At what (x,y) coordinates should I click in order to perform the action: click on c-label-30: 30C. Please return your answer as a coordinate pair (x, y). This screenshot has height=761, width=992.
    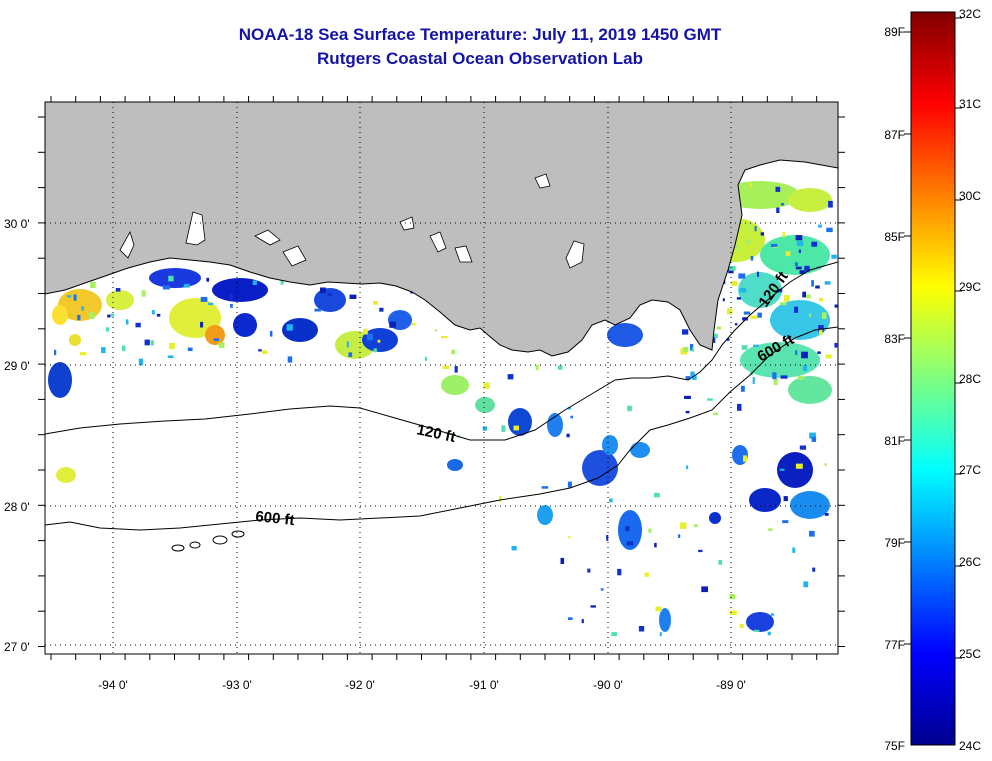
    Looking at the image, I should click on (970, 196).